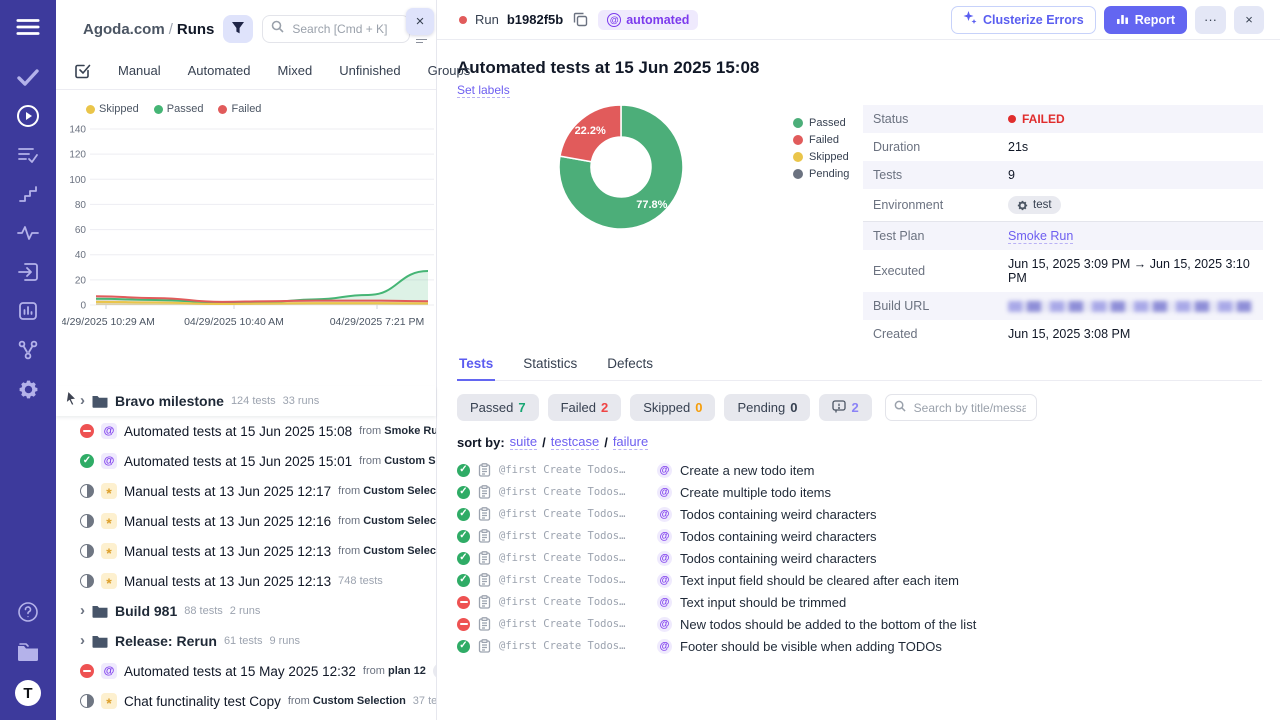  What do you see at coordinates (246, 109) in the screenshot?
I see `legend-label: Failed` at bounding box center [246, 109].